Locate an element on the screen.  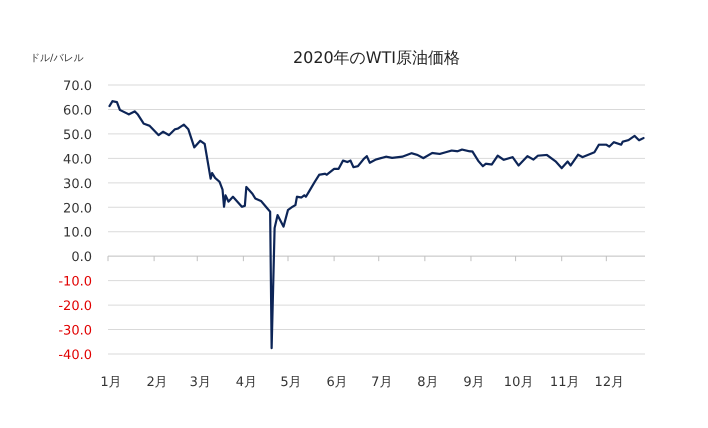
ylabel: ドル/バレル is located at coordinates (57, 58).